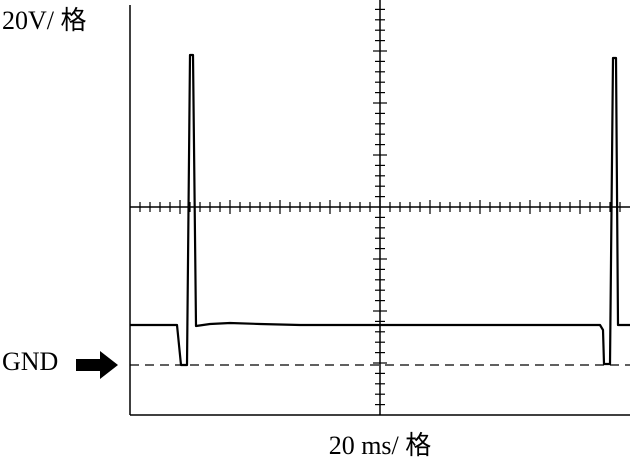 The height and width of the screenshot is (465, 631). Describe the element at coordinates (44, 20) in the screenshot. I see `vertical-scale-label: 20V/ 格` at that location.